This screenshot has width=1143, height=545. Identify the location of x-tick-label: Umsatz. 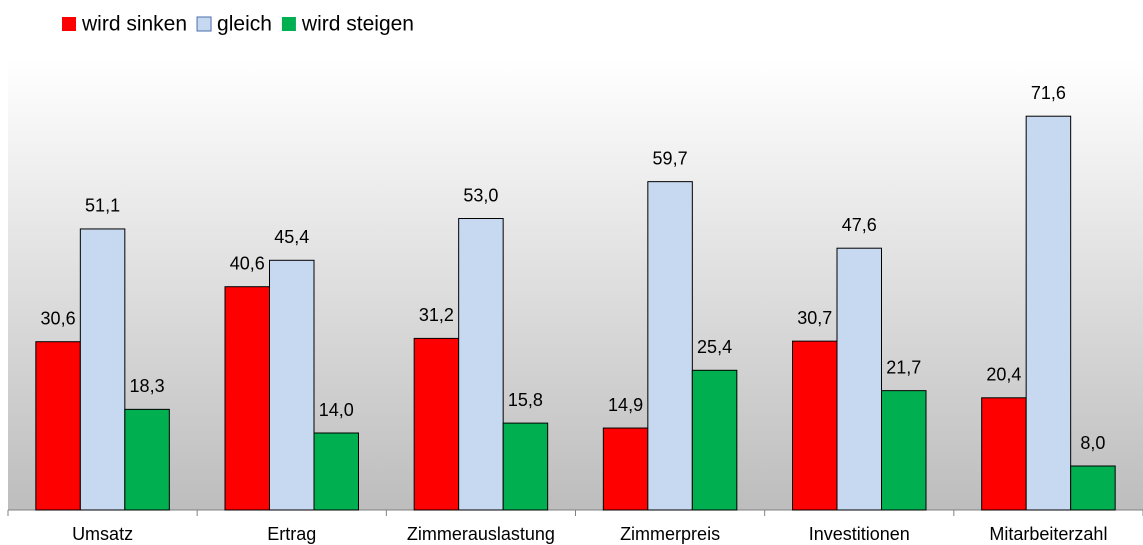
(102, 534).